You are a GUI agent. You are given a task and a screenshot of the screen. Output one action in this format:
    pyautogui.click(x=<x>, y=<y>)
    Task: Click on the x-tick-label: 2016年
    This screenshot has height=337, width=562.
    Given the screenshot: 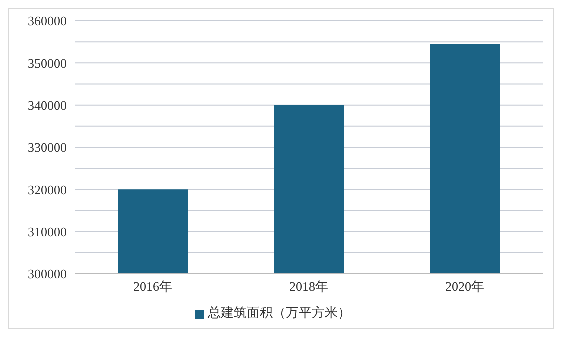 What is the action you would take?
    pyautogui.click(x=153, y=286)
    